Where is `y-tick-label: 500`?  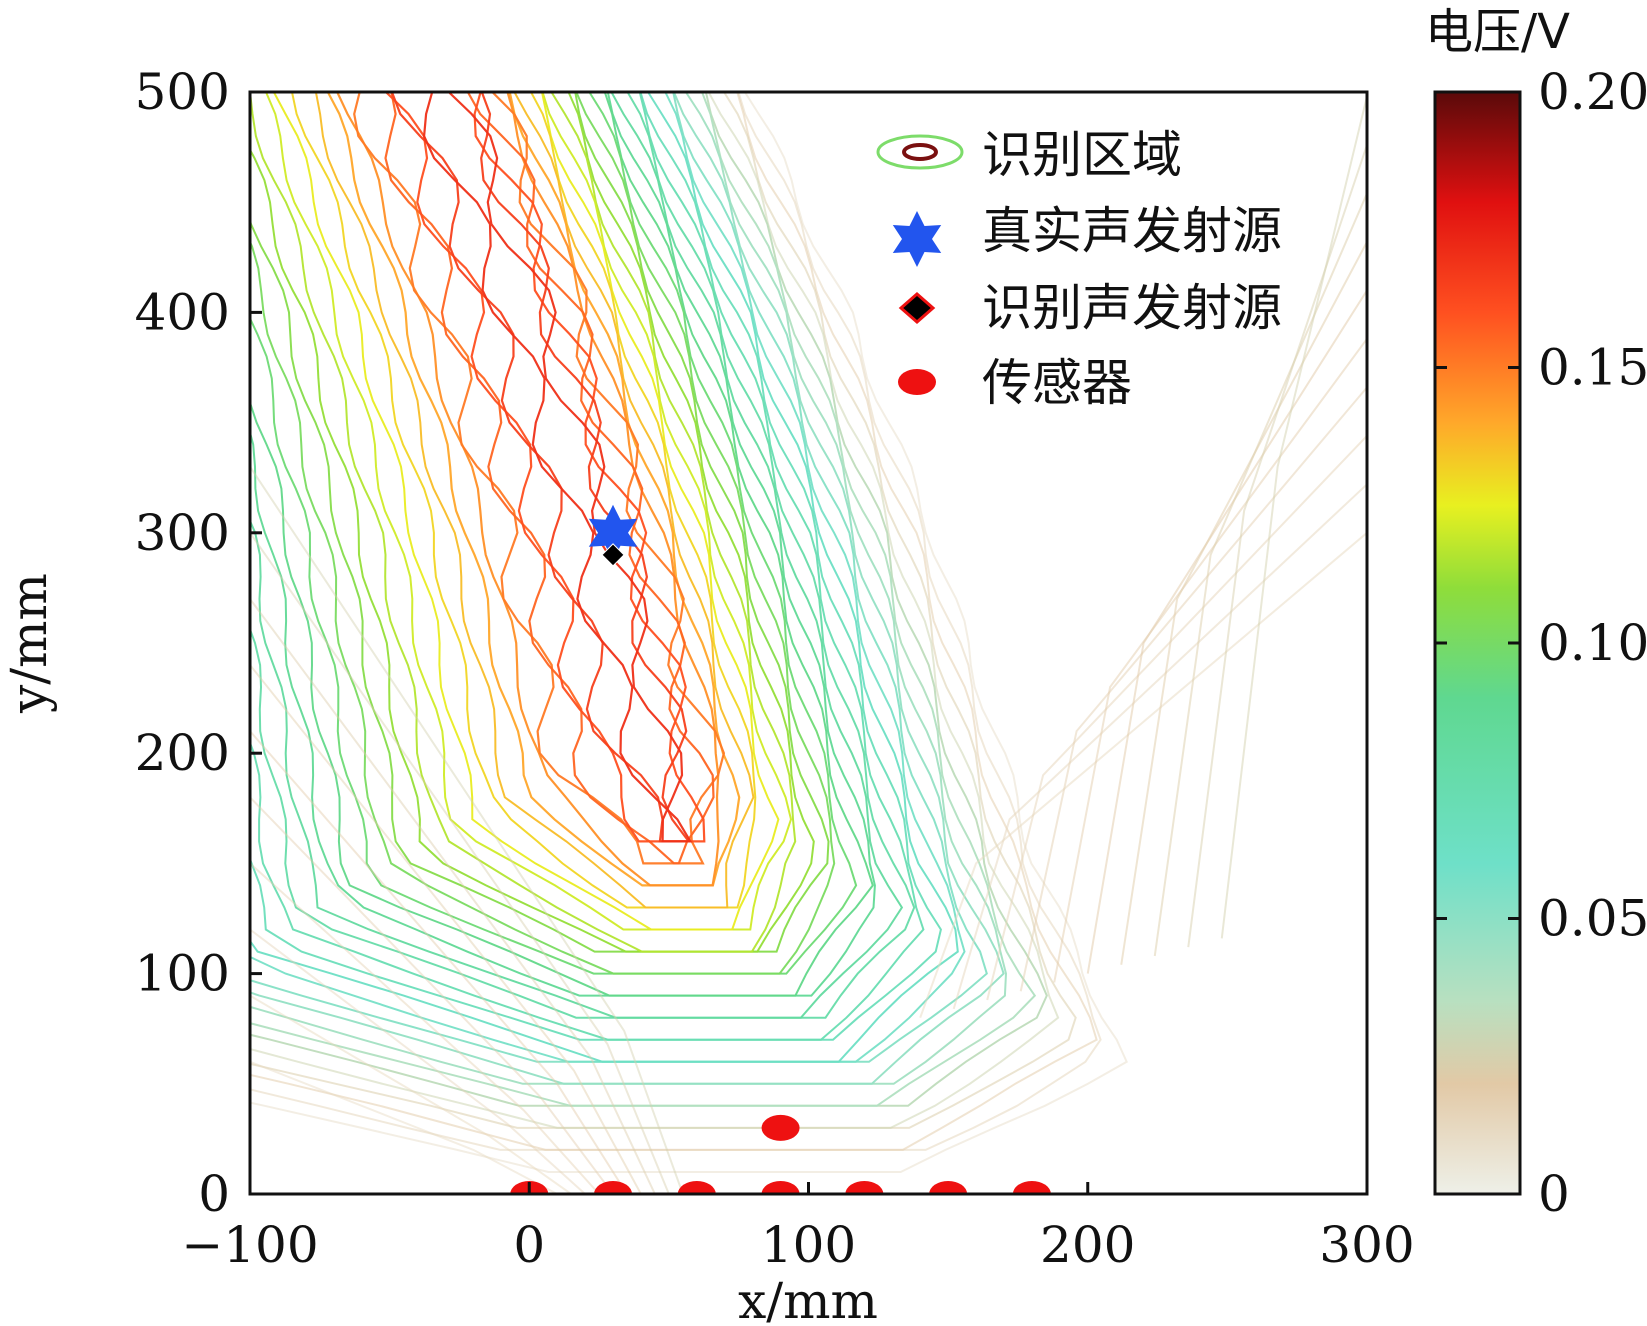
y-tick-label: 500 is located at coordinates (182, 92).